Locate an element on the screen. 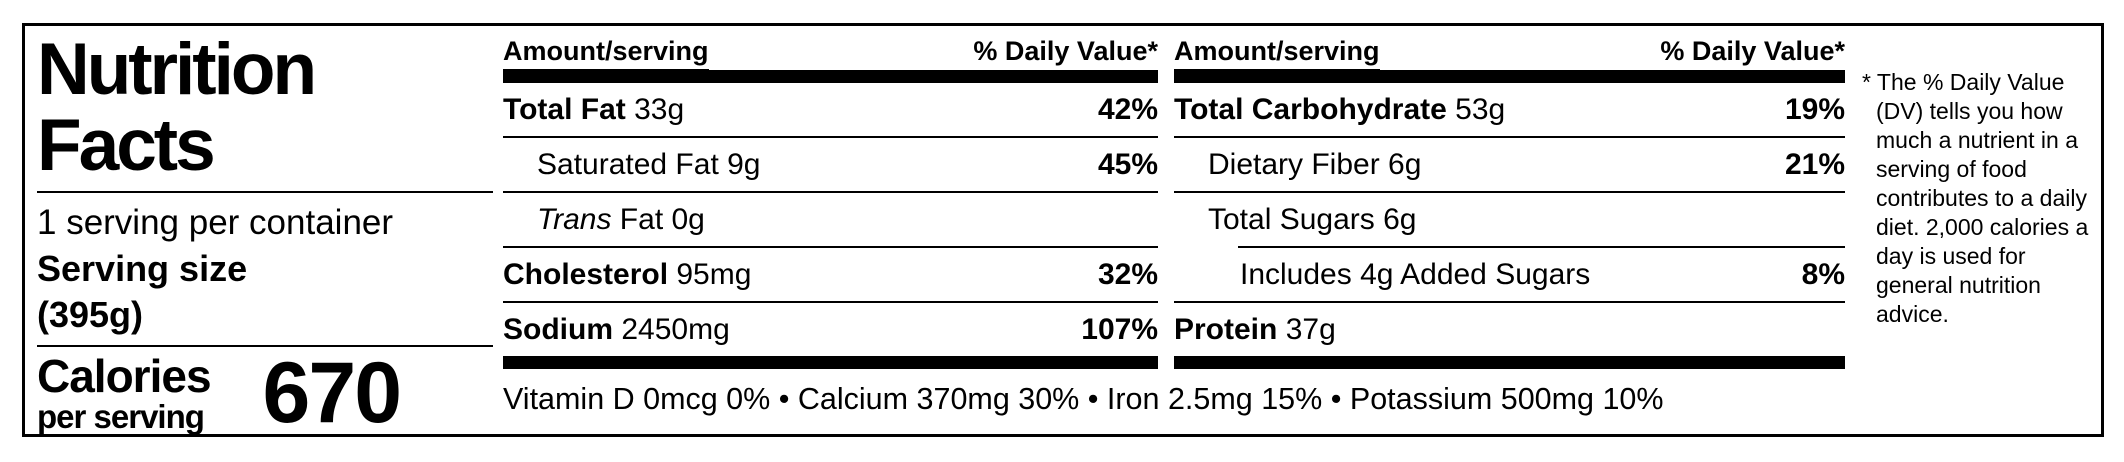  daily-value-percent: 8% is located at coordinates (1823, 274).